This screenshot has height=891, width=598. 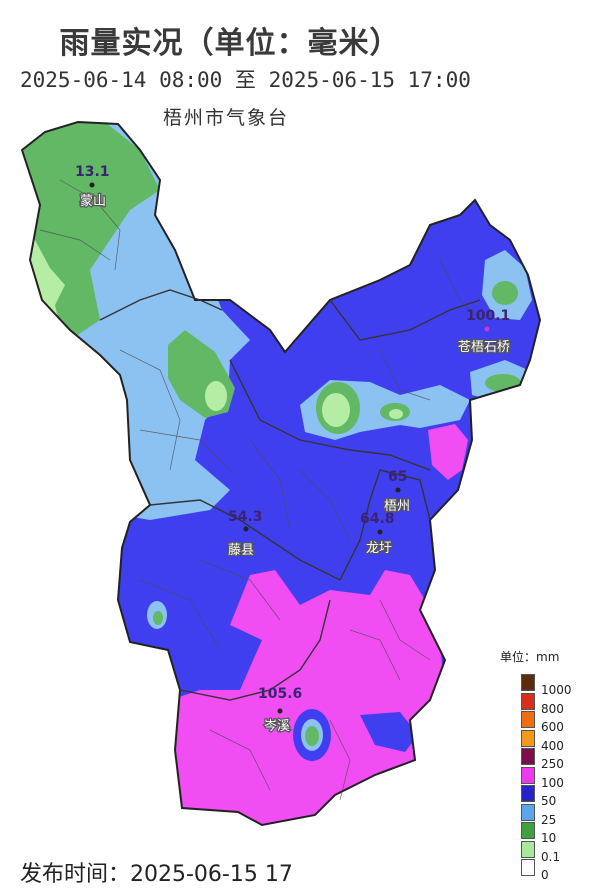 I want to click on station-cangwu-shiqiao: 100.1 苍梧石桥, so click(x=484, y=332).